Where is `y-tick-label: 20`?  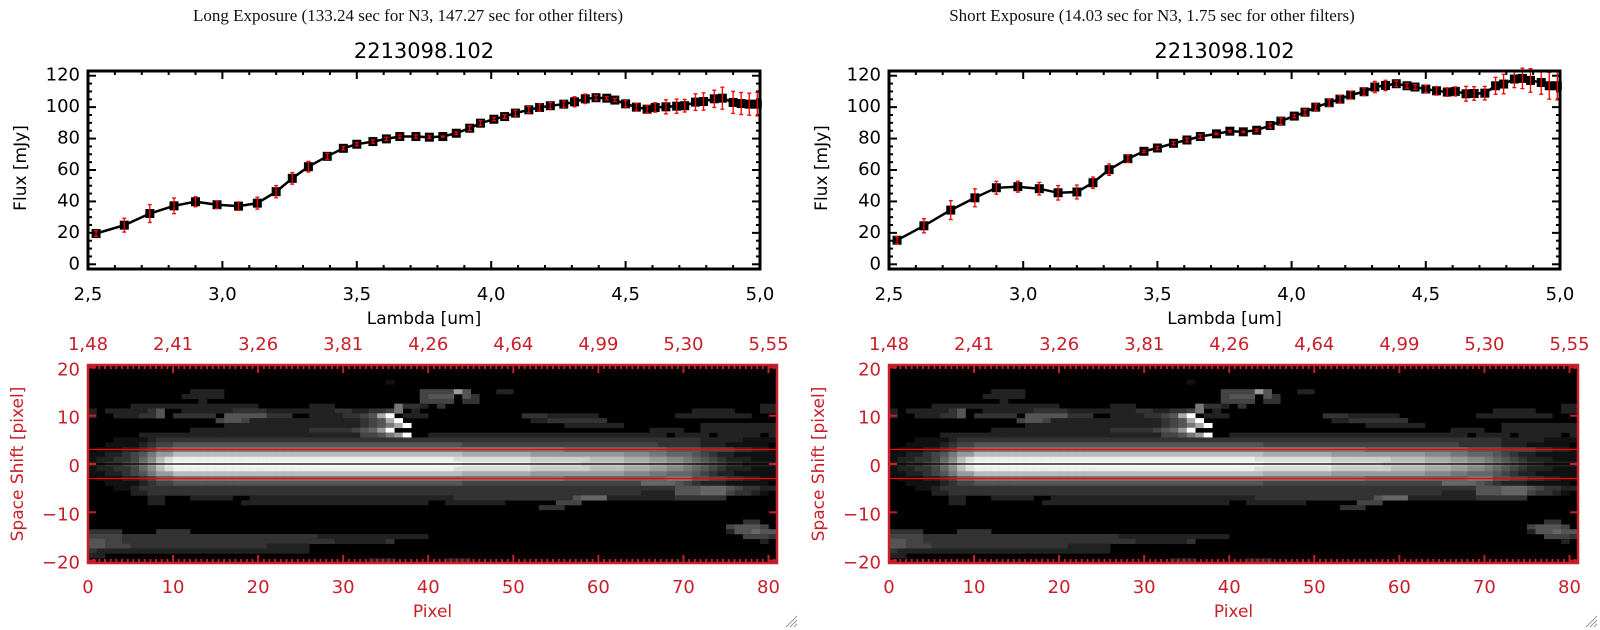 y-tick-label: 20 is located at coordinates (68, 232).